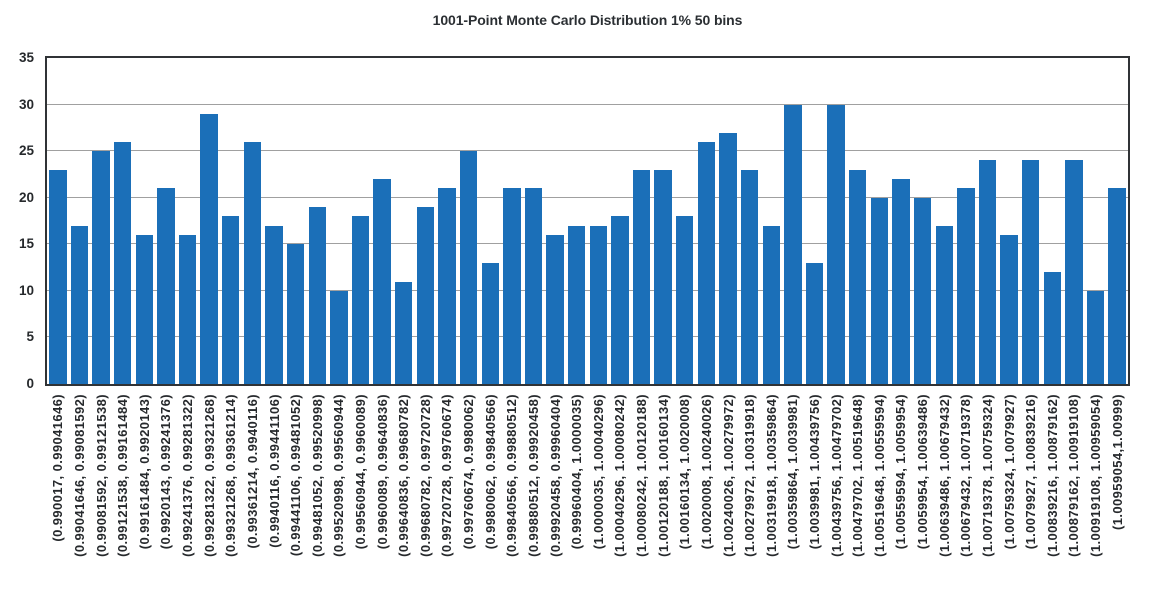 This screenshot has height=590, width=1163. Describe the element at coordinates (30, 337) in the screenshot. I see `y-axis-tick-label: 5` at that location.